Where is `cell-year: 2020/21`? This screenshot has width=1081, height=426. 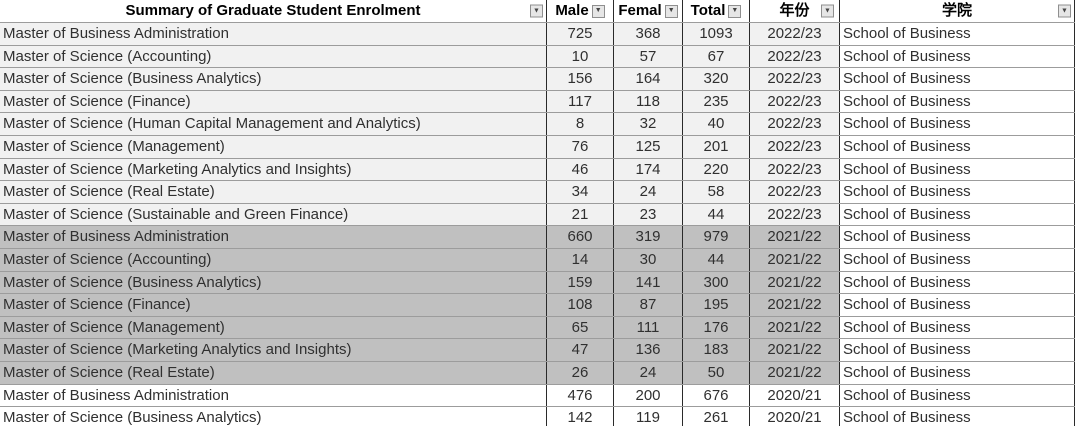 cell-year: 2020/21 is located at coordinates (795, 416).